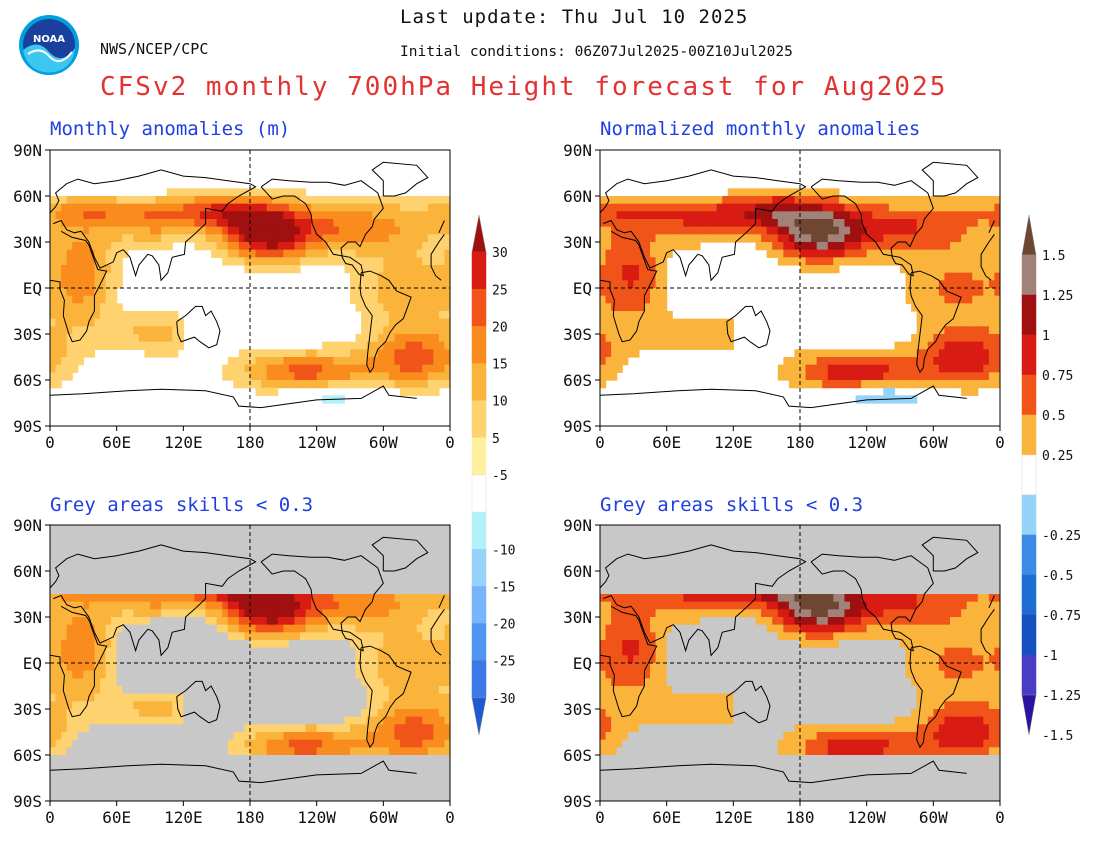  I want to click on panel-title-normalized-masked: Grey areas skills < 0.3, so click(732, 505).